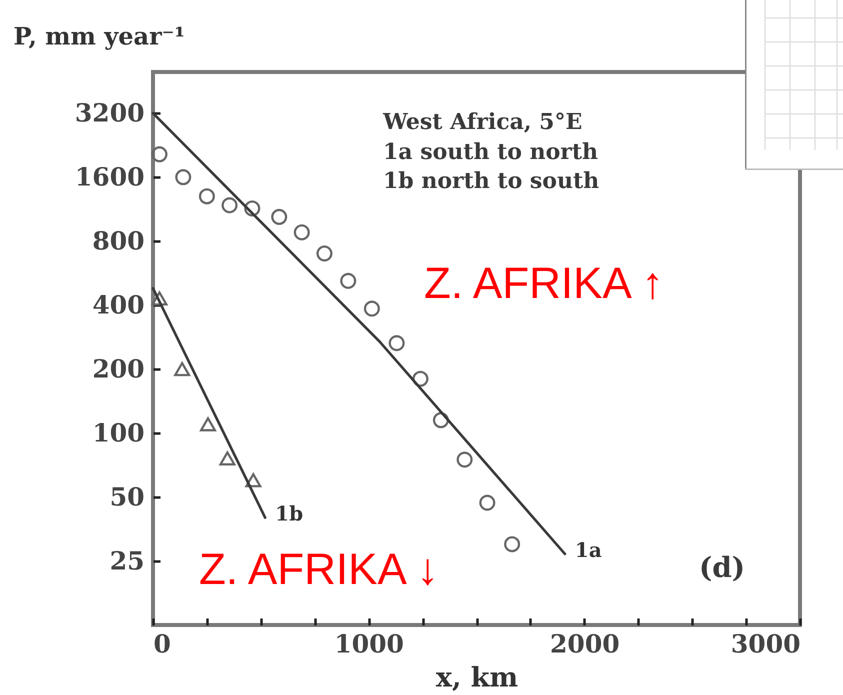  I want to click on y-tick-label: 400, so click(118, 305).